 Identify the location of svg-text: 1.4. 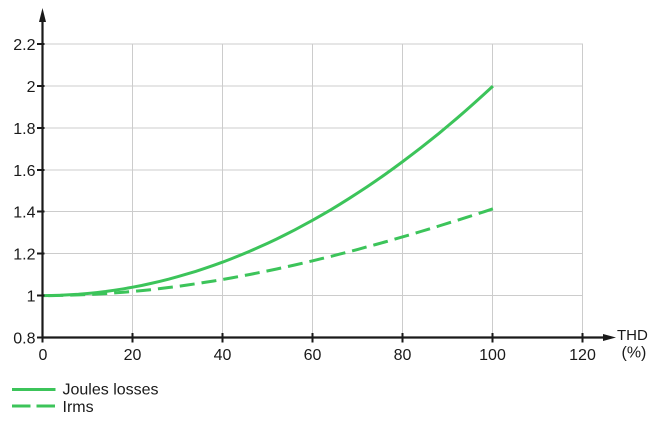
(24, 213).